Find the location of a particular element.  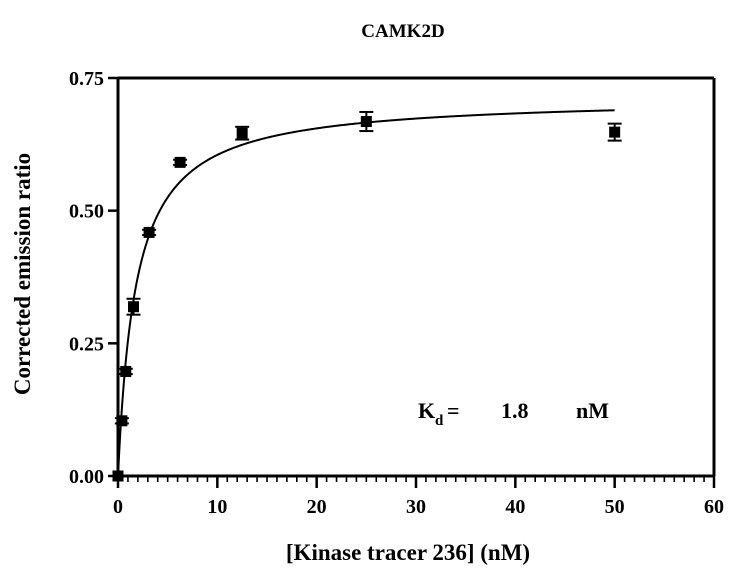

x-tick-label: 50 is located at coordinates (615, 507).